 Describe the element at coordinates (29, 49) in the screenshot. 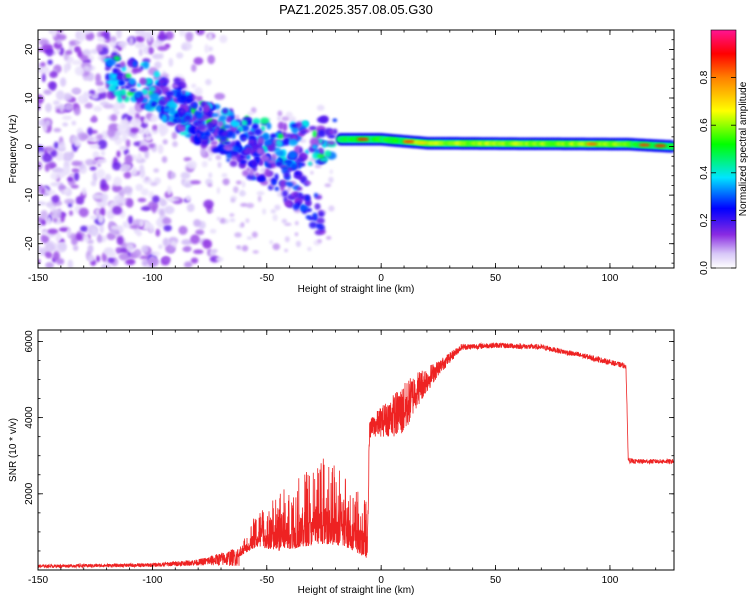

I see `y-tick-label: 20` at that location.